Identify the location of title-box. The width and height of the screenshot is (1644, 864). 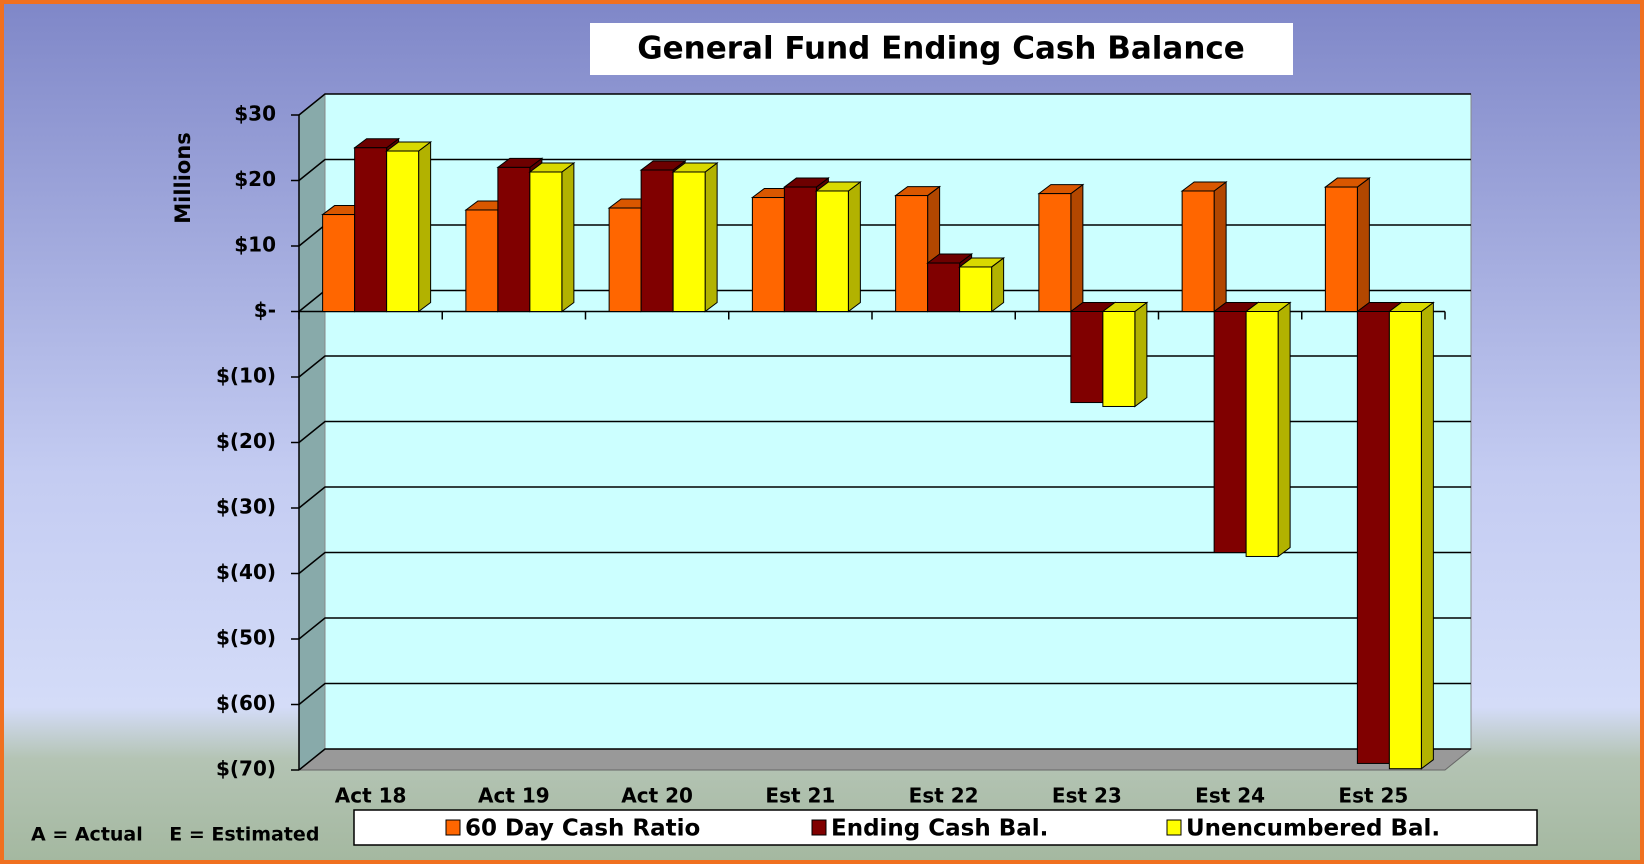
(941, 49).